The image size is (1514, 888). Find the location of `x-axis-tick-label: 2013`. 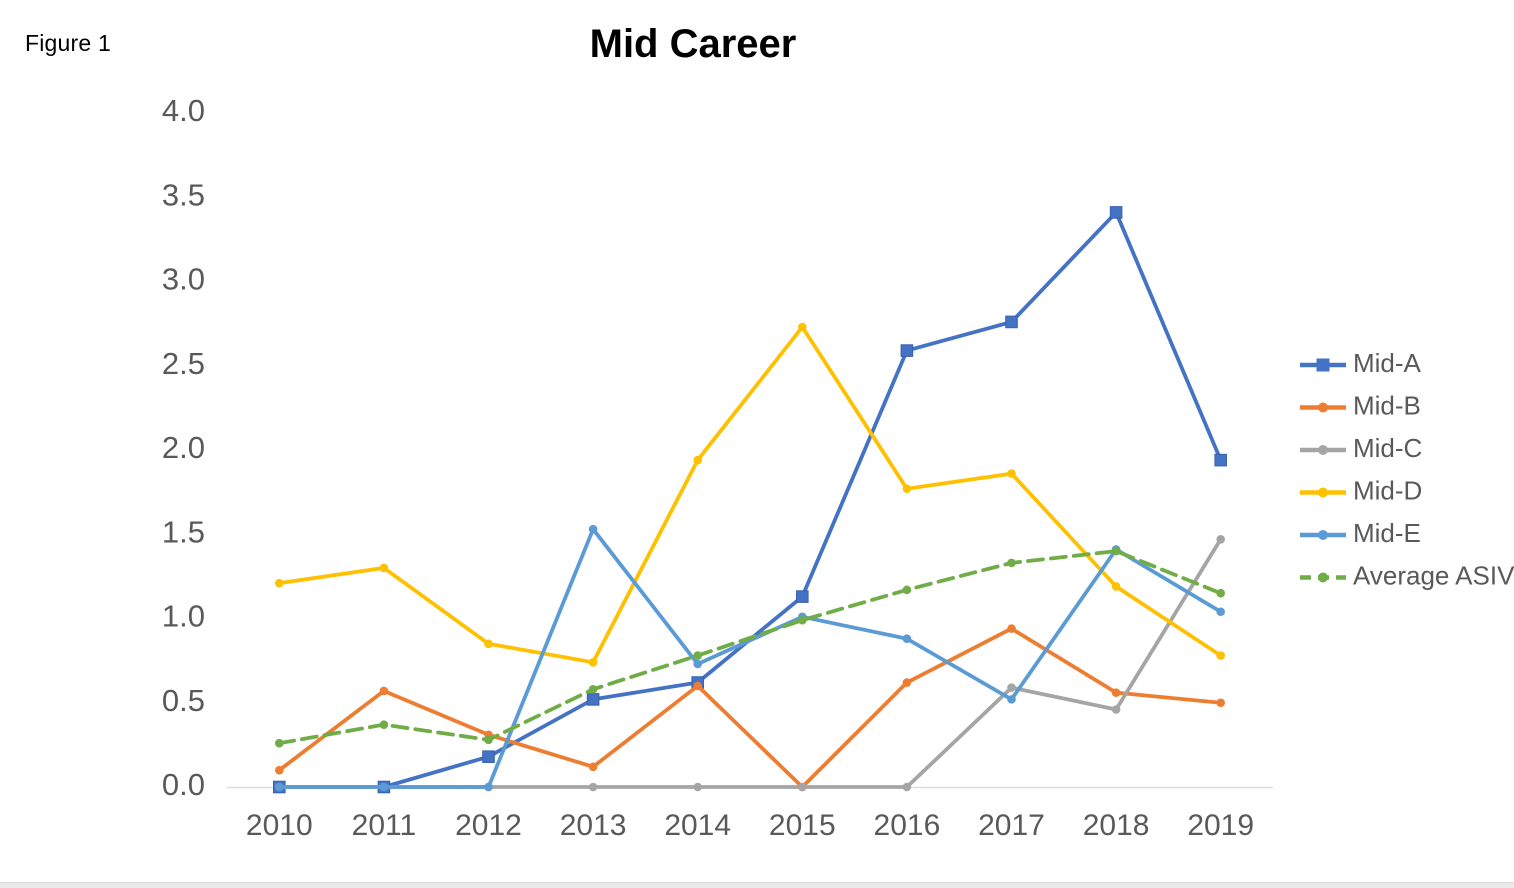

x-axis-tick-label: 2013 is located at coordinates (593, 825).